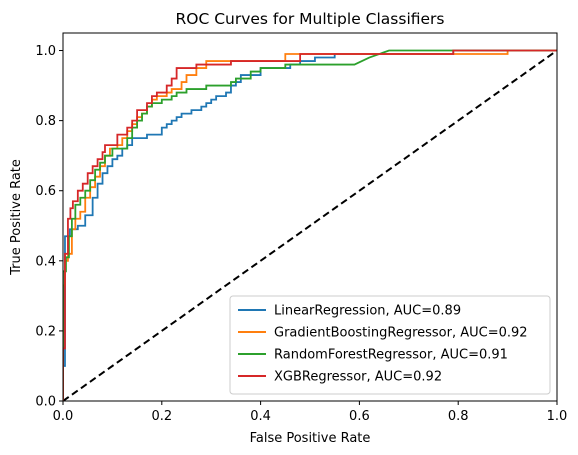  Describe the element at coordinates (16, 217) in the screenshot. I see `y-axis-label: True Positive Rate` at that location.